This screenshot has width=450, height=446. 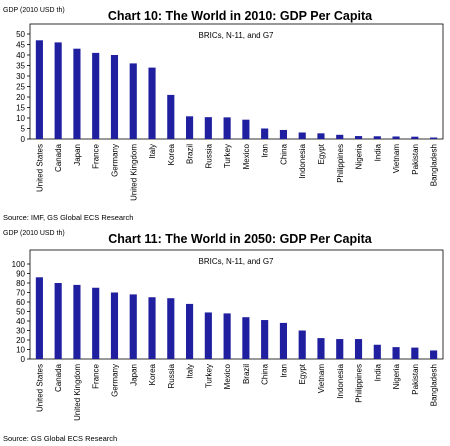 What do you see at coordinates (34, 233) in the screenshot?
I see `chart-2050-y-axis-label: GDP (2010 USD th)` at bounding box center [34, 233].